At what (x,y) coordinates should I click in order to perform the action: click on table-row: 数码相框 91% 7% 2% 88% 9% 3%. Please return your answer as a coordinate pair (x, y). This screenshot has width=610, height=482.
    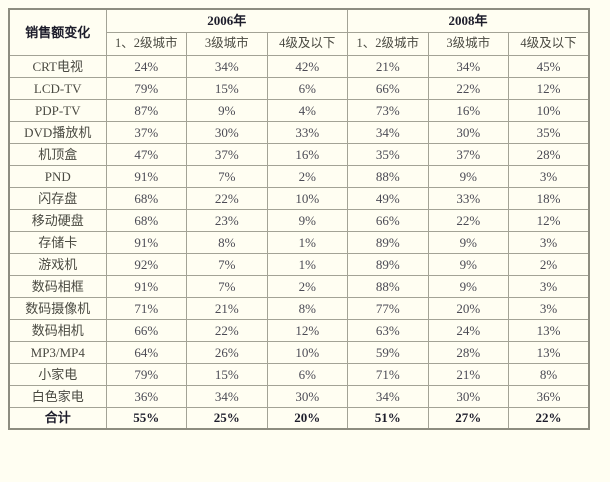
    Looking at the image, I should click on (299, 286).